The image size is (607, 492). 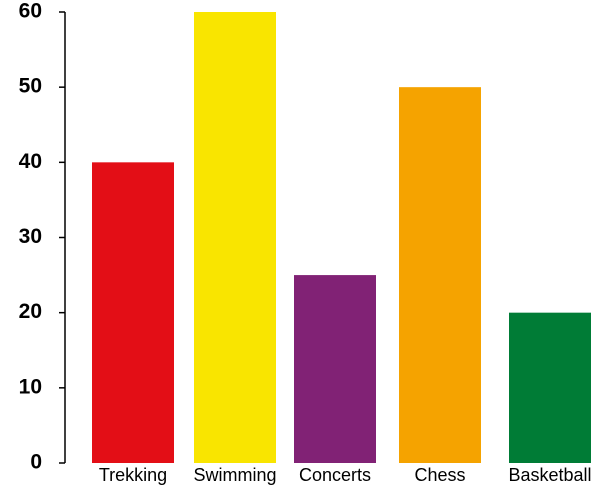 I want to click on x-tick-label: Concerts, so click(x=335, y=475).